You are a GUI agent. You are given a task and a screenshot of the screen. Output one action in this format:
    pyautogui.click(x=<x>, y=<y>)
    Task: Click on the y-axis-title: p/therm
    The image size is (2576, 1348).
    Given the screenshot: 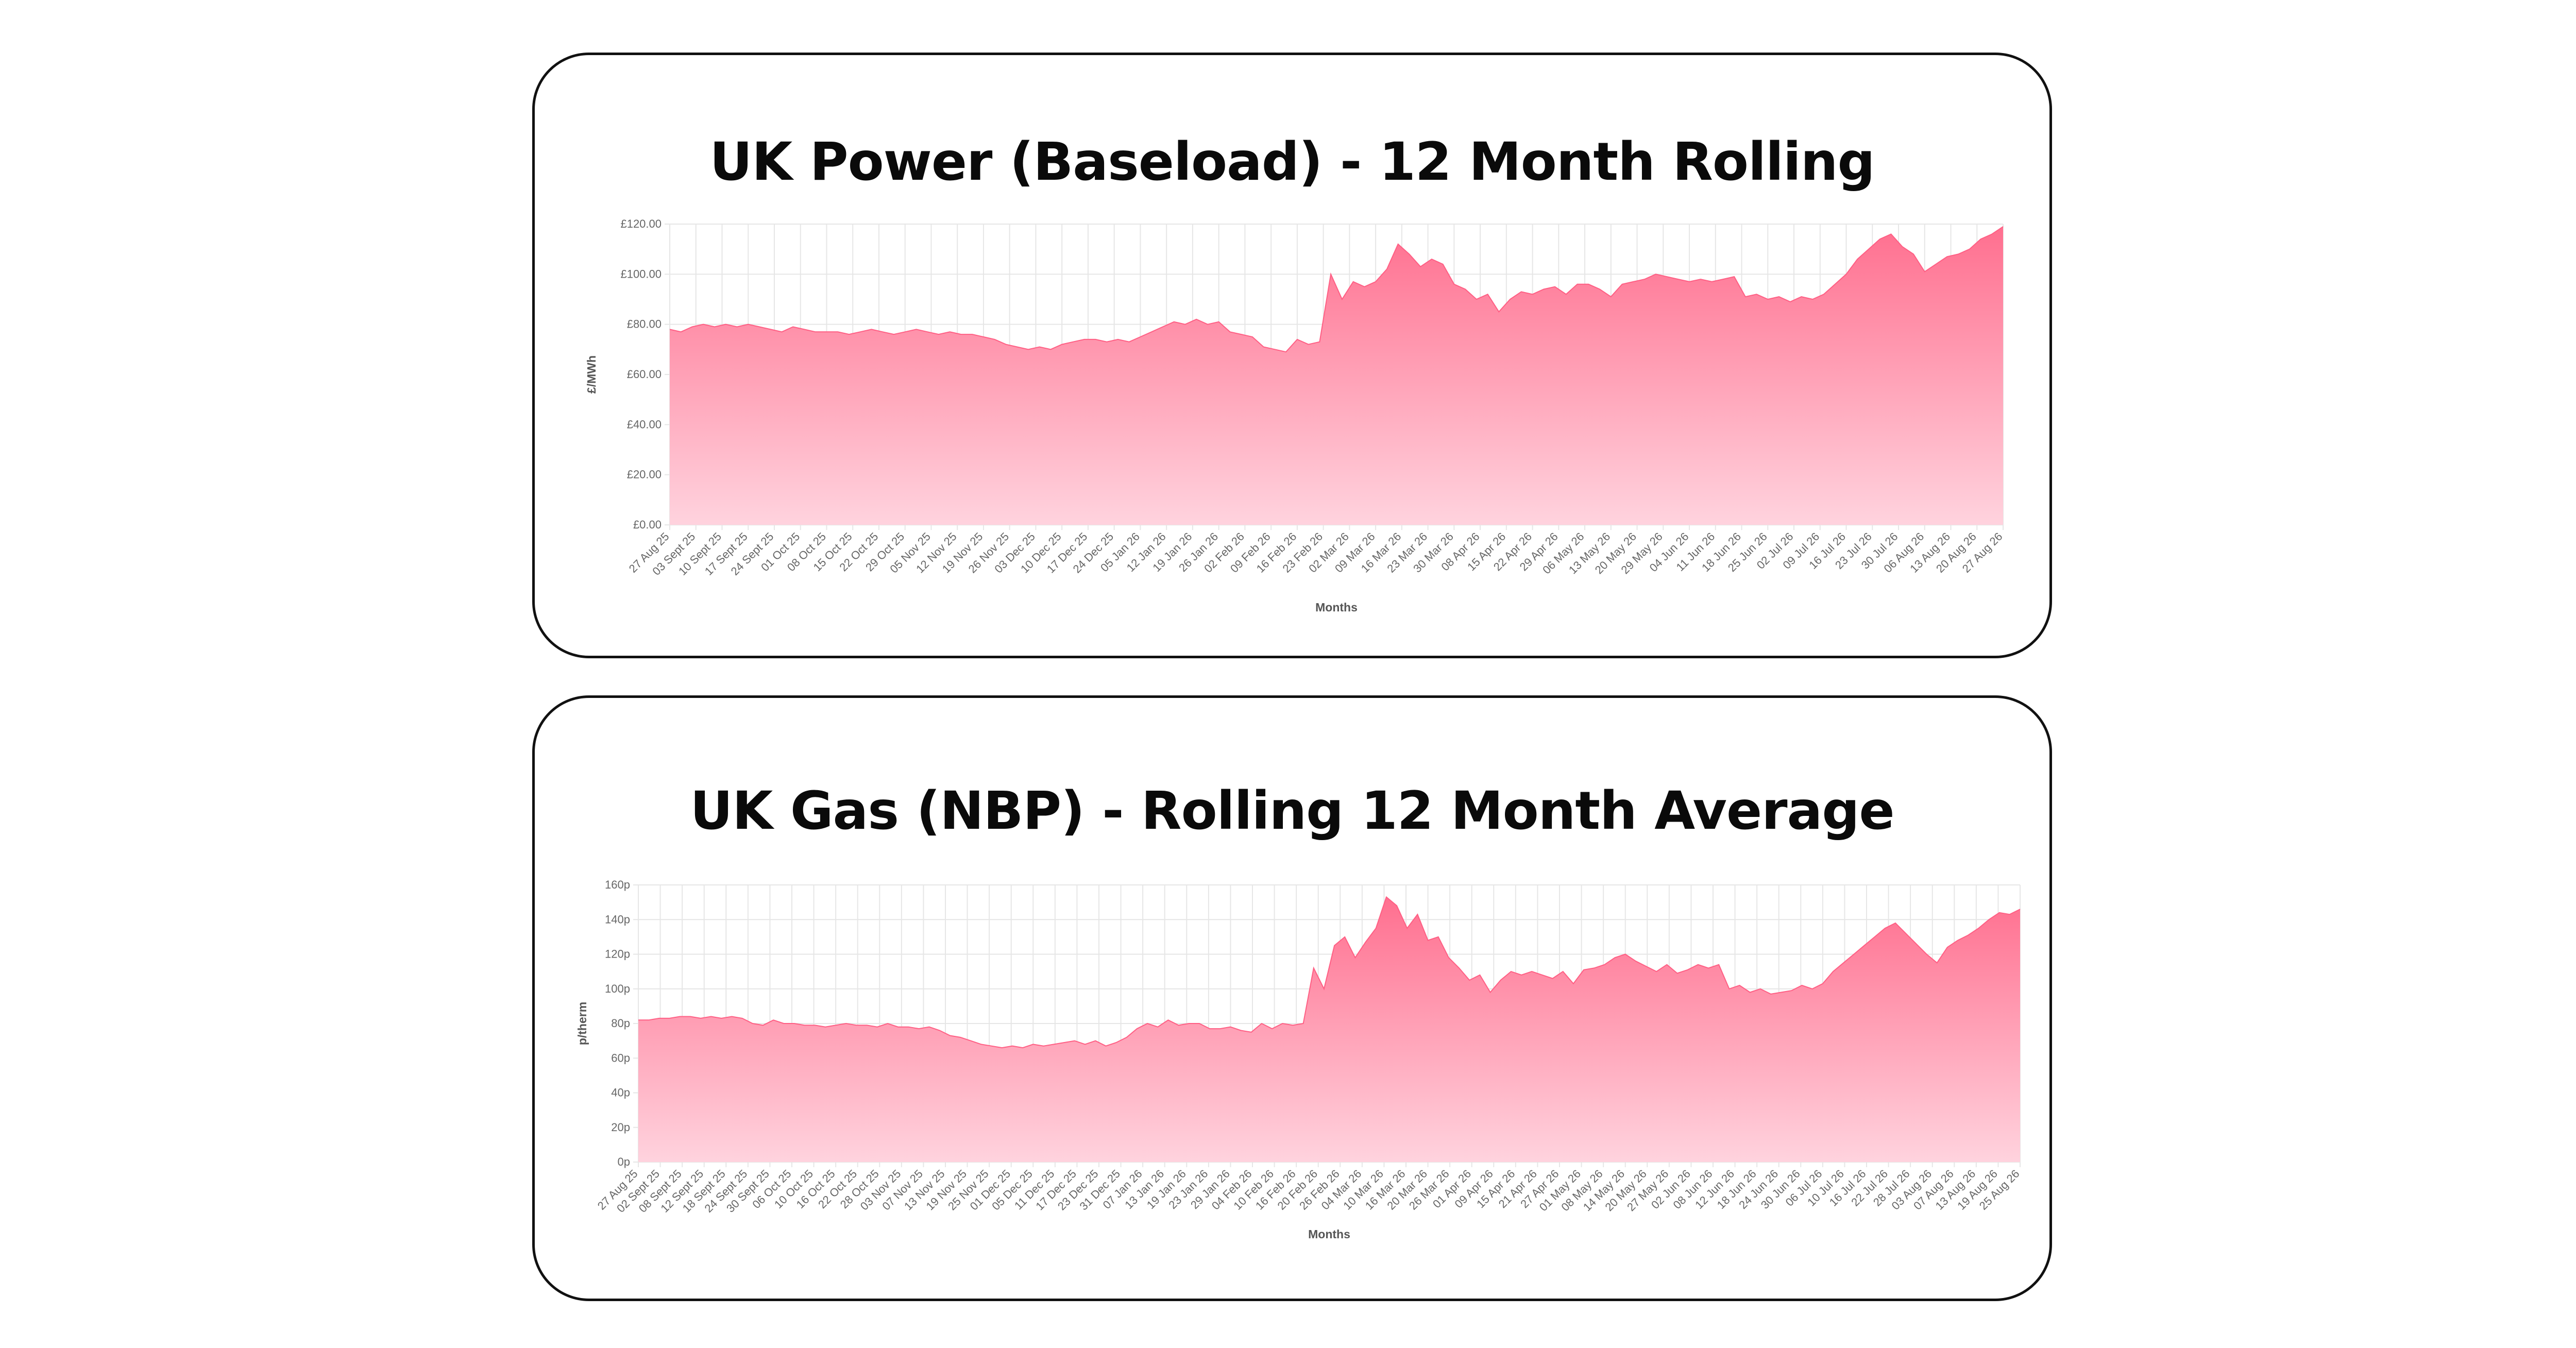 What is the action you would take?
    pyautogui.click(x=582, y=1023)
    